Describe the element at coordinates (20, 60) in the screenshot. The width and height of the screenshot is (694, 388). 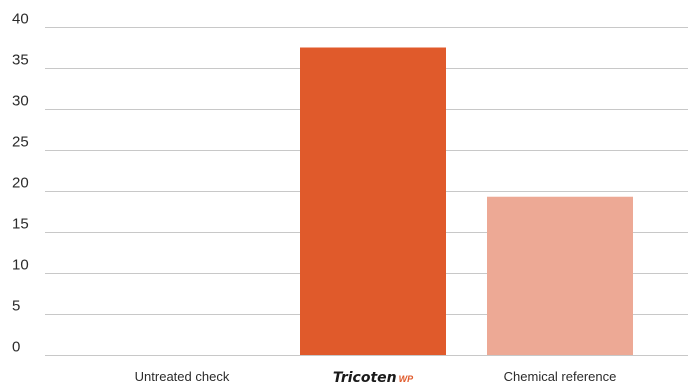
I see `y-tick-label-35: 35` at that location.